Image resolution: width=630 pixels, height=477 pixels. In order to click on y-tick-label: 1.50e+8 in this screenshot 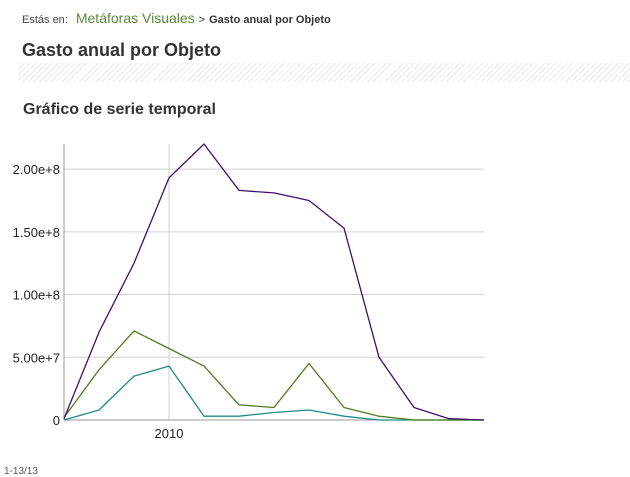, I will do `click(36, 232)`.